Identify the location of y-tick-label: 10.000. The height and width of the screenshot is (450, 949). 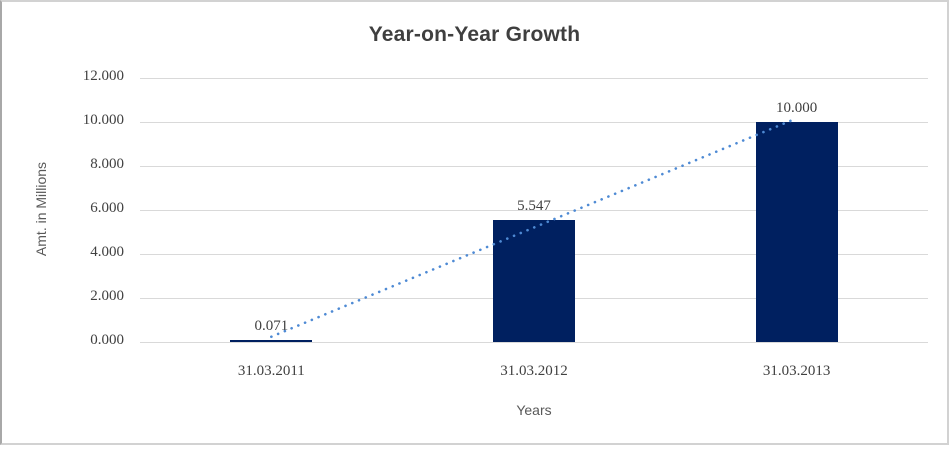
(103, 120).